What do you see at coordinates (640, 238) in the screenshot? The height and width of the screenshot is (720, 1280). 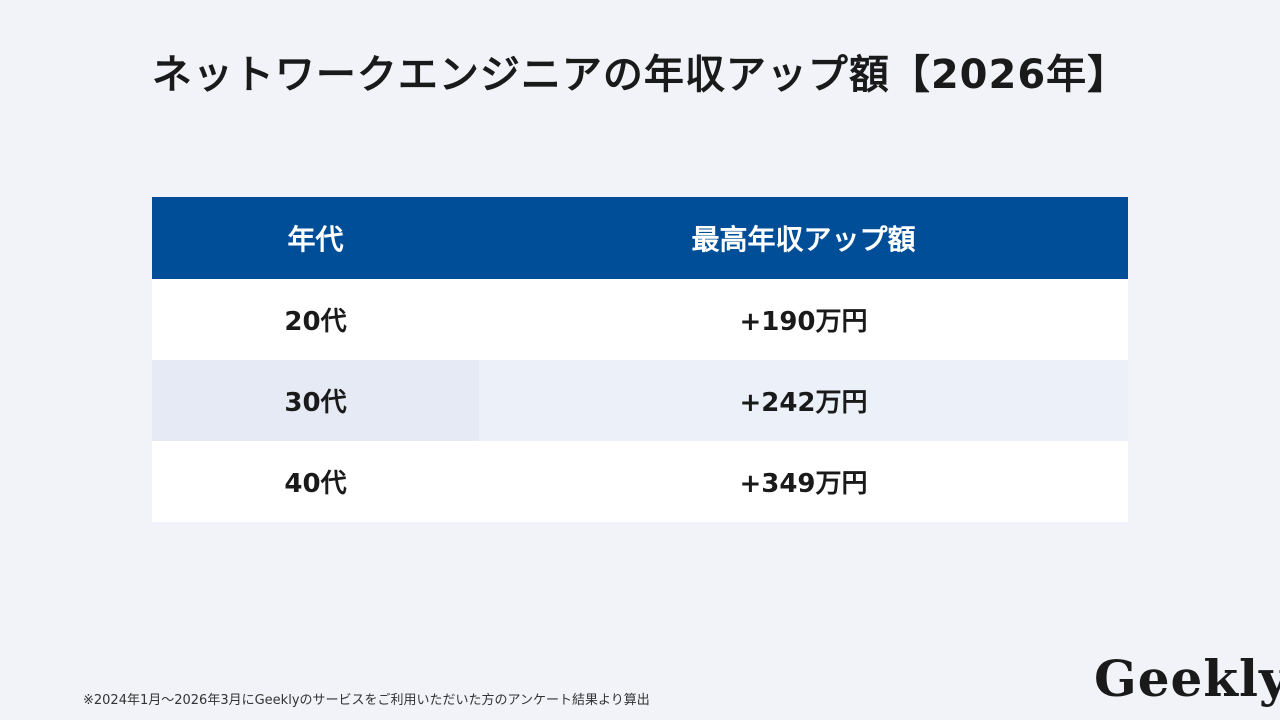 I see `table-header-row: 年代 最高年収アップ額` at bounding box center [640, 238].